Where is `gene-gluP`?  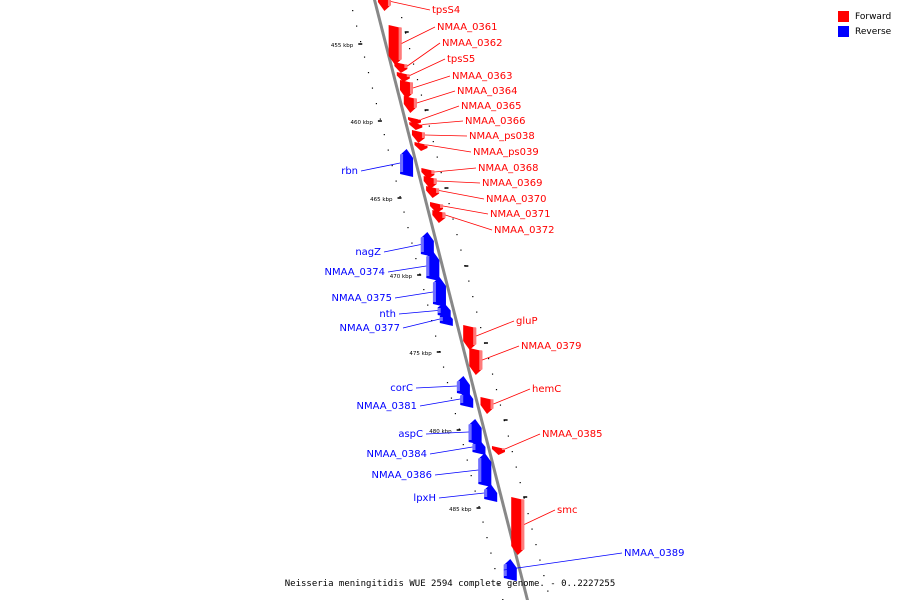
gene-gluP is located at coordinates (470, 337).